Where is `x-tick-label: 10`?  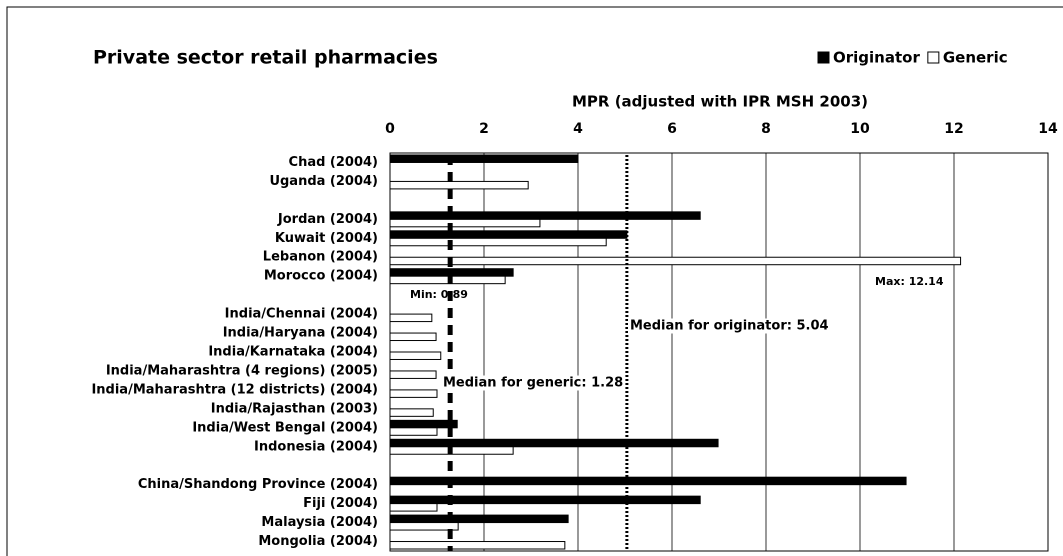 x-tick-label: 10 is located at coordinates (860, 129).